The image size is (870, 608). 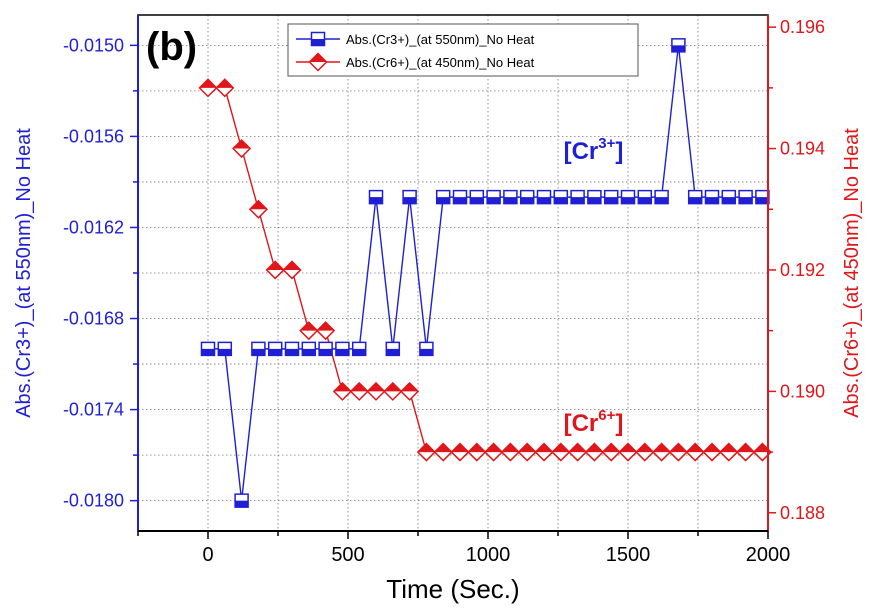 What do you see at coordinates (440, 39) in the screenshot?
I see `legend-label: Abs.(Cr3+)_(at 550nm)_No Heat` at bounding box center [440, 39].